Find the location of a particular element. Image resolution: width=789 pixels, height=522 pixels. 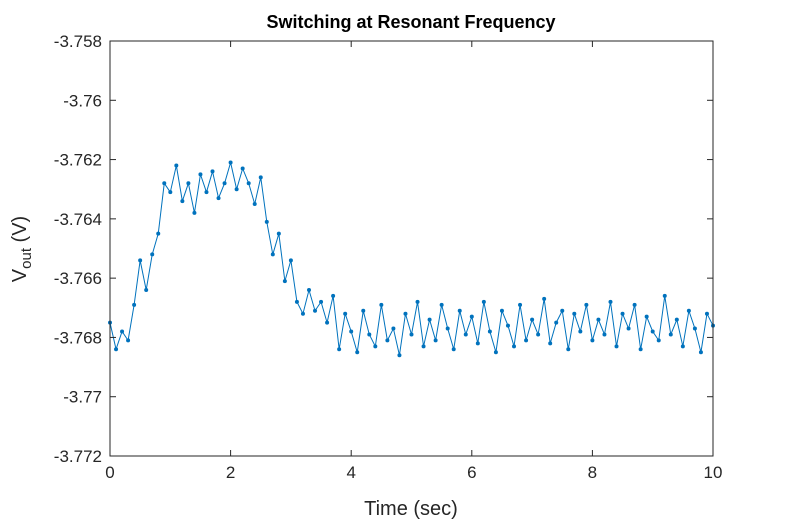

y-axis-label-suffix: (V) is located at coordinates (20, 232).